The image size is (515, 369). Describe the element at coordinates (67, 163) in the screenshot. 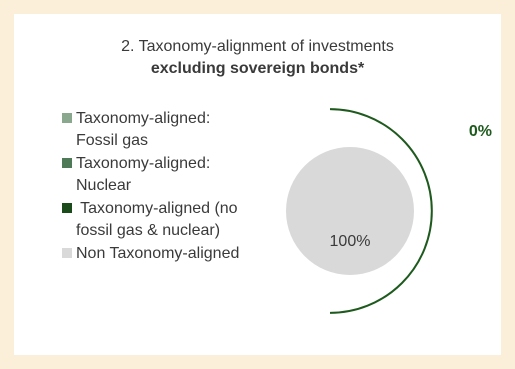

I see `legend-swatch-nuclear` at that location.